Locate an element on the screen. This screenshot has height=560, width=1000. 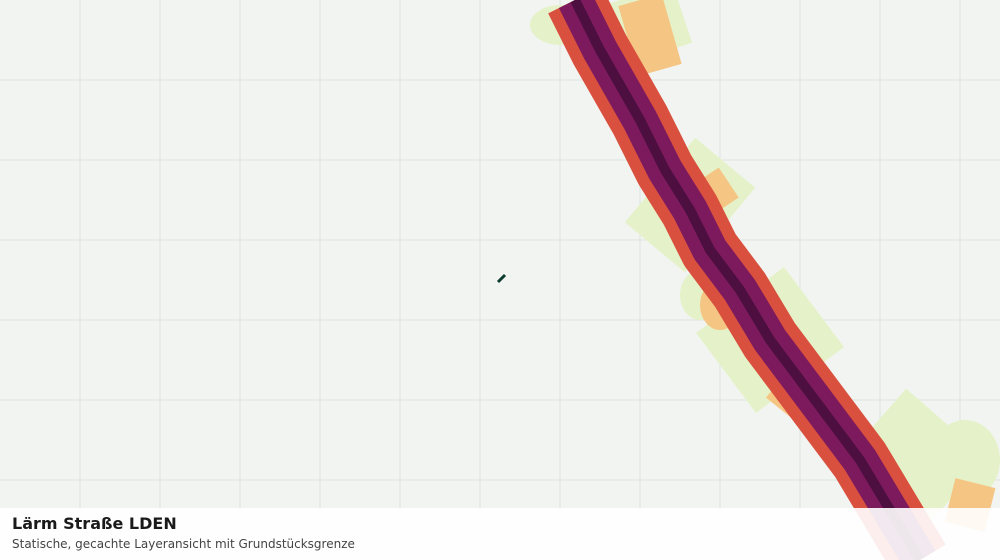
marker is located at coordinates (501, 278).